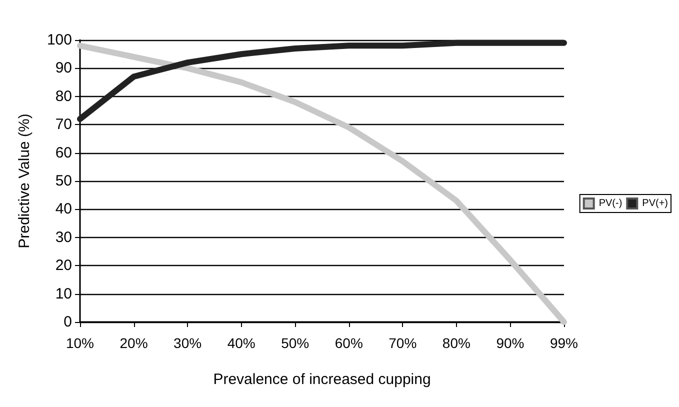  Describe the element at coordinates (348, 343) in the screenshot. I see `x-tick-label: 60%` at that location.